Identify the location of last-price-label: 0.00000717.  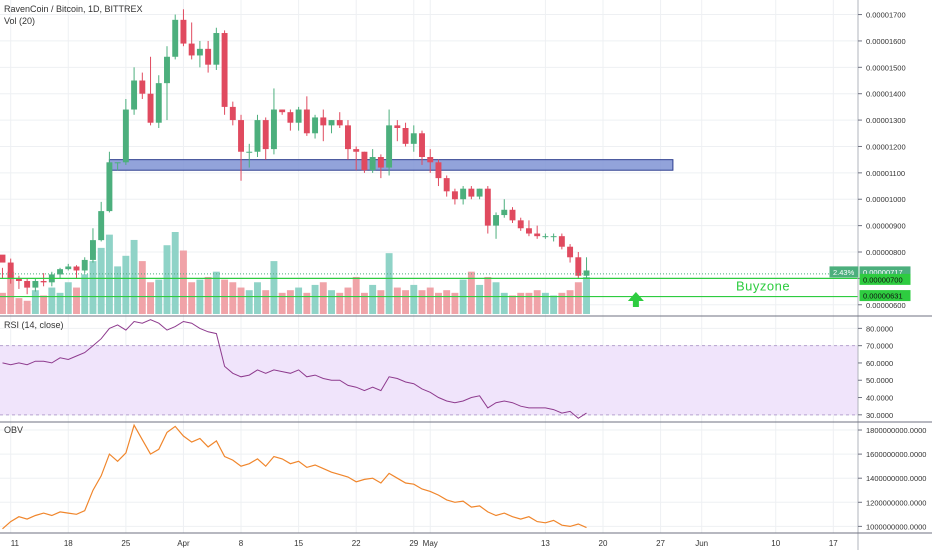
(883, 272).